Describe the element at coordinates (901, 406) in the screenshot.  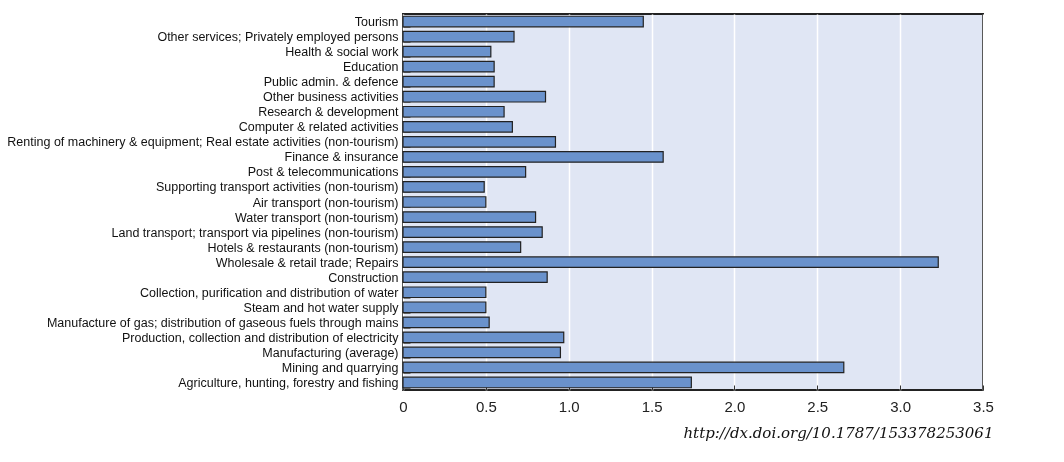
I see `x-tick-label: 3.0` at that location.